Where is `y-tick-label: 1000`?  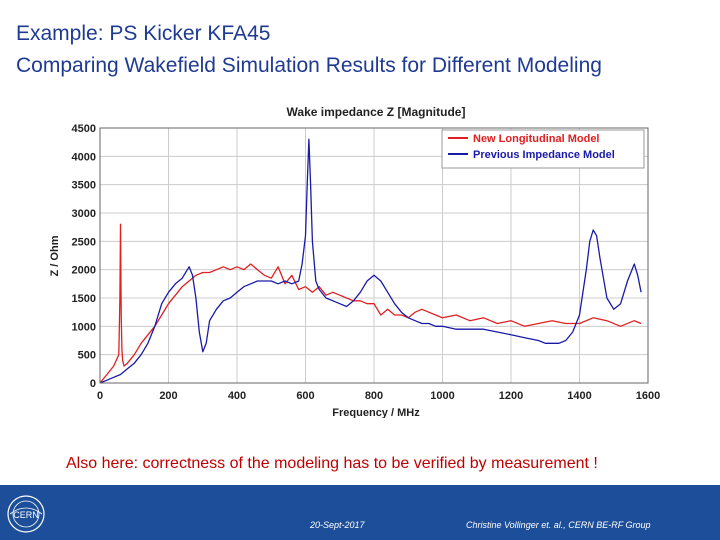
y-tick-label: 1000 is located at coordinates (84, 327).